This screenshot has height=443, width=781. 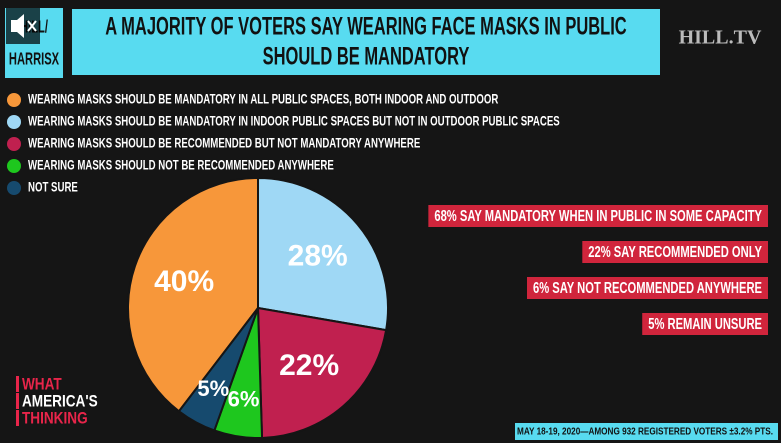 What do you see at coordinates (42, 384) in the screenshot?
I see `branding-text: WHAT` at bounding box center [42, 384].